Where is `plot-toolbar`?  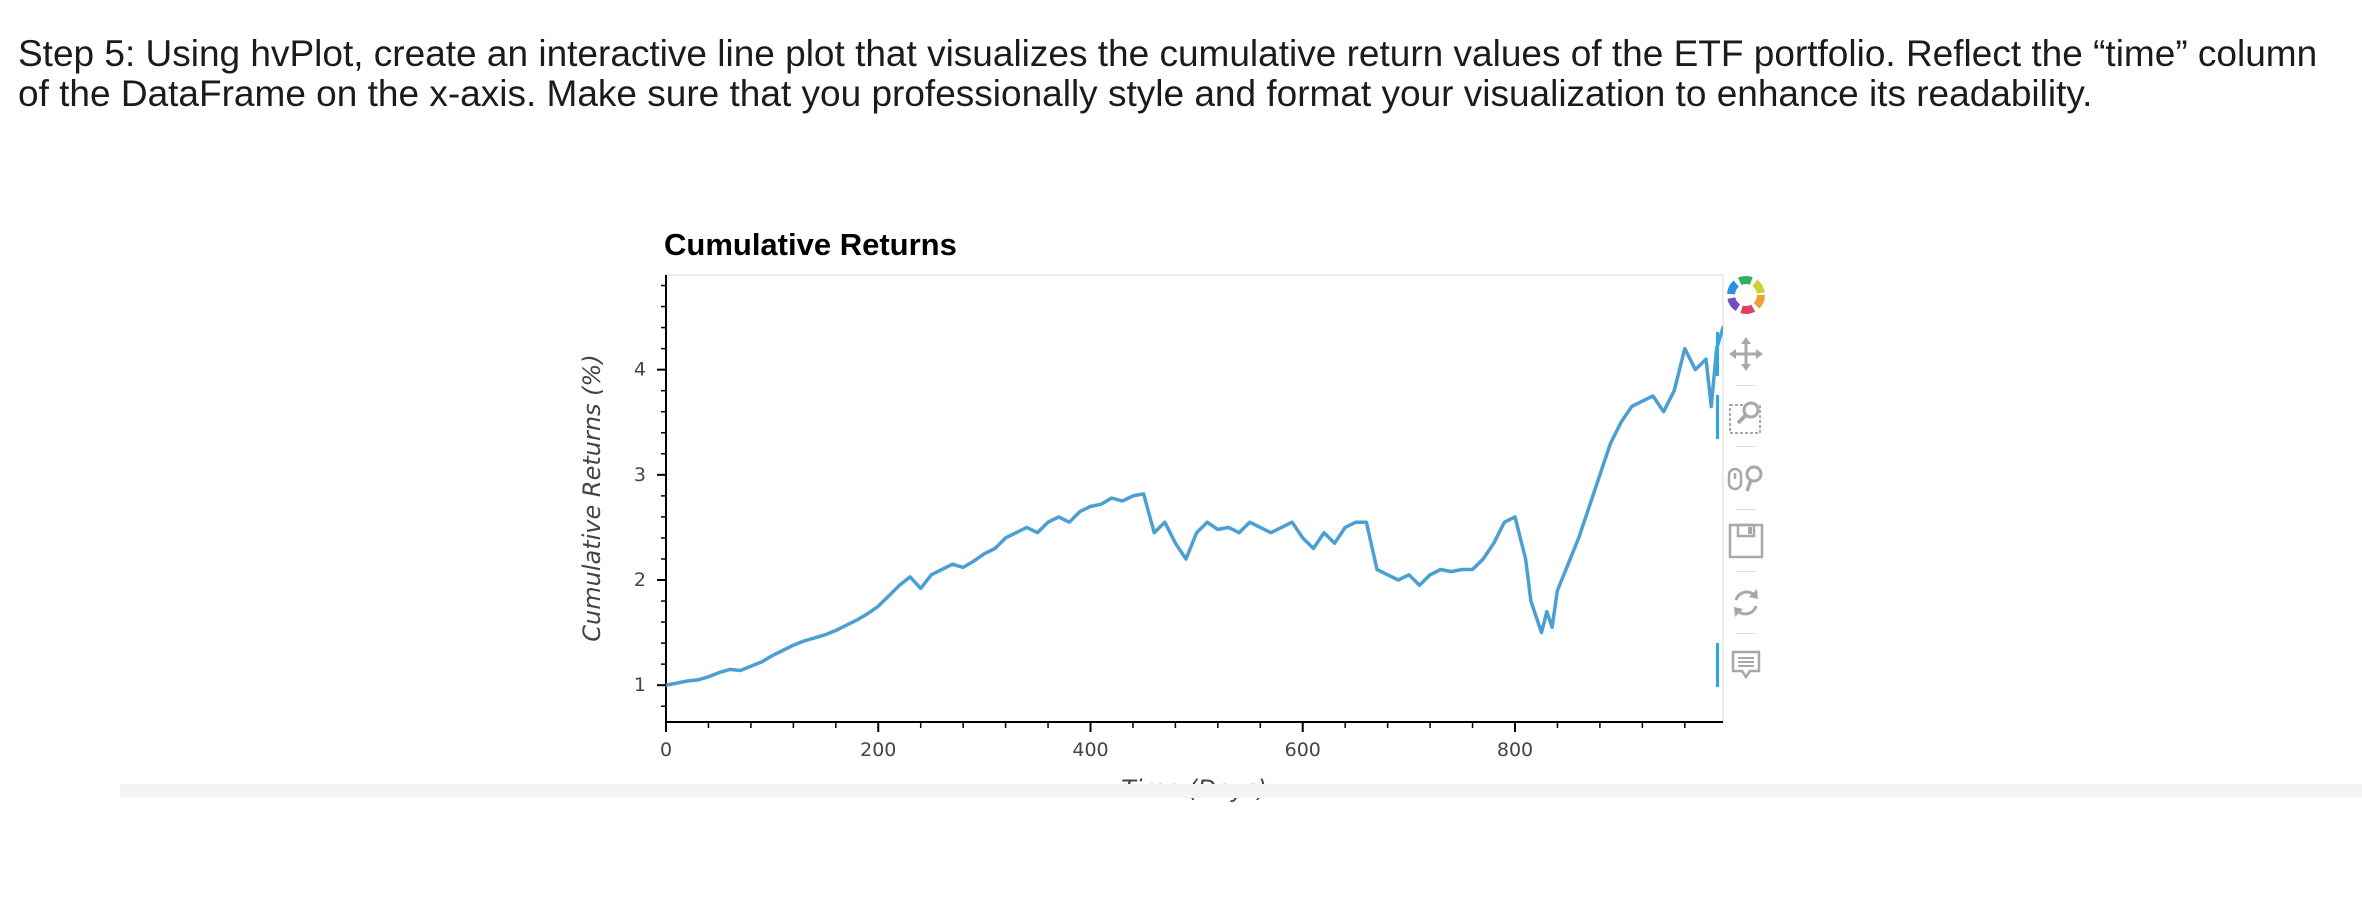
plot-toolbar is located at coordinates (1743, 591).